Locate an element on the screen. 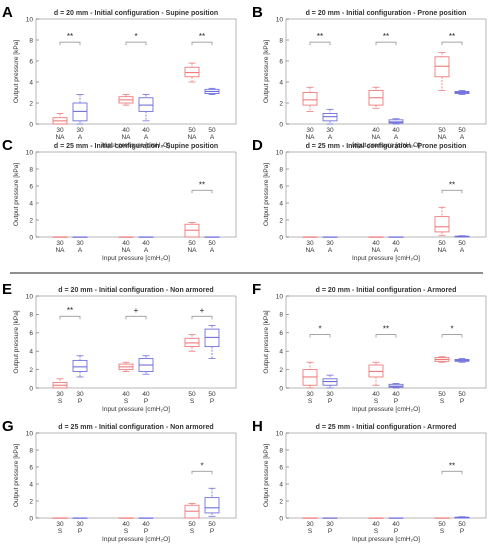 Image resolution: width=493 pixels, height=550 pixels. box-30-s is located at coordinates (310, 375).